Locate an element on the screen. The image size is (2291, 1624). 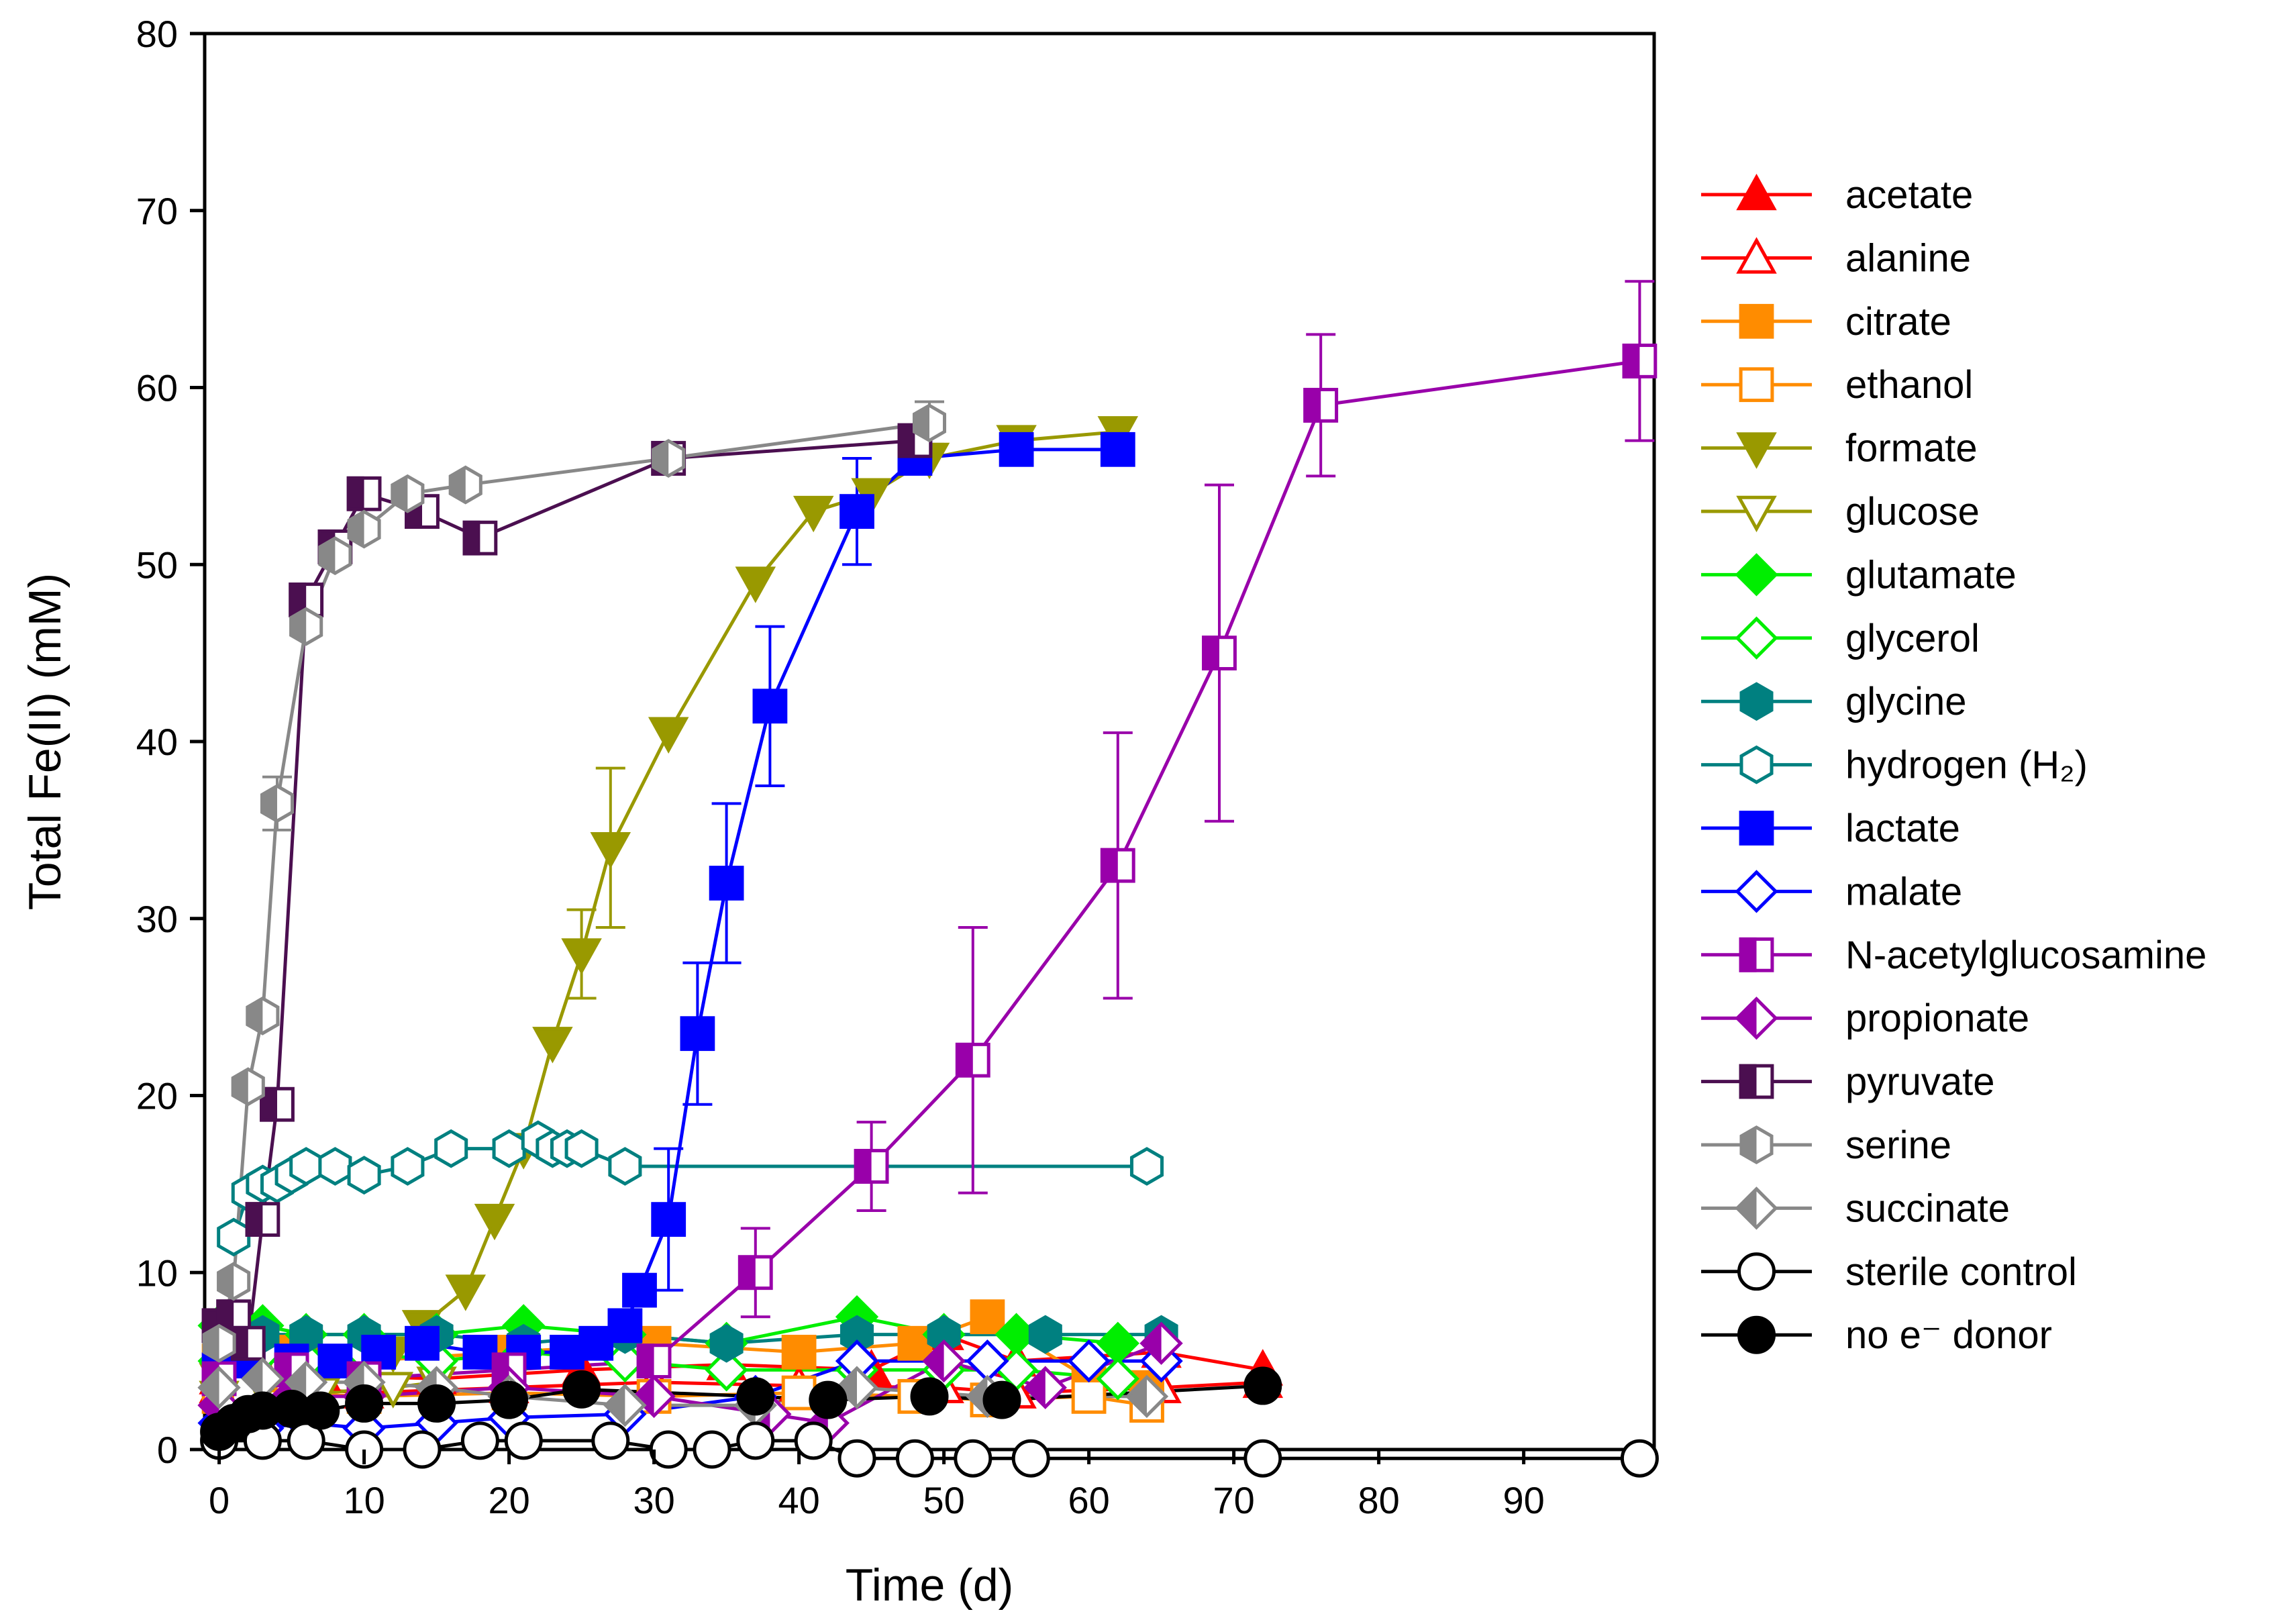
x-tick-label: 70 is located at coordinates (1233, 1500).